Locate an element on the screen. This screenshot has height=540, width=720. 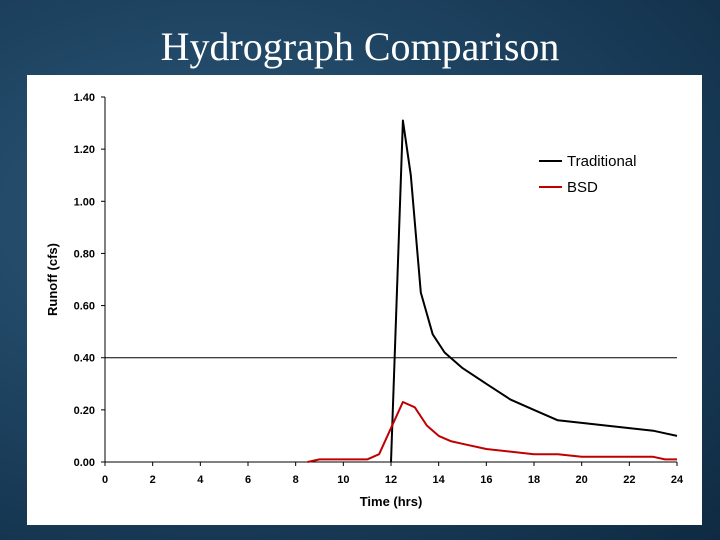
x-tick-label: 2 is located at coordinates (153, 480).